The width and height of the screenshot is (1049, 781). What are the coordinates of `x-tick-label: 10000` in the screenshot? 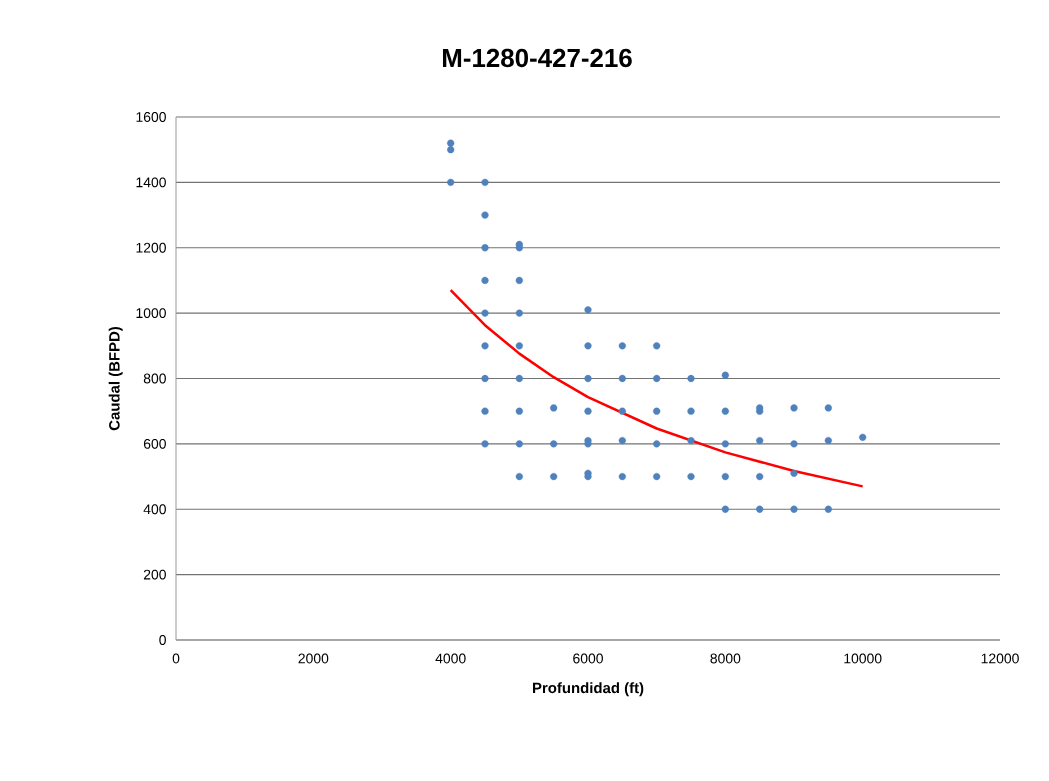 It's located at (863, 658).